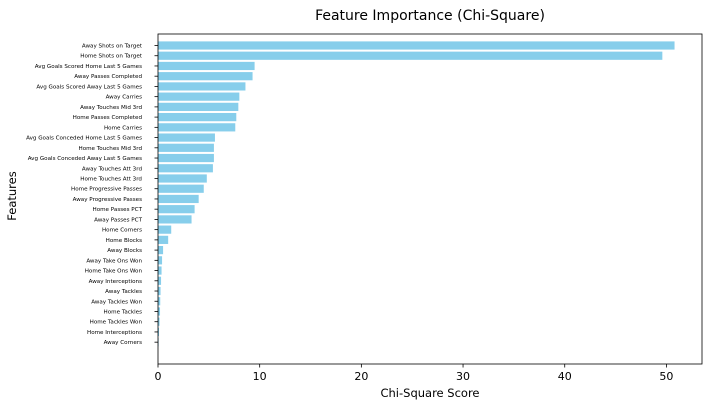  What do you see at coordinates (122, 231) in the screenshot?
I see `category-label: Home Corners` at bounding box center [122, 231].